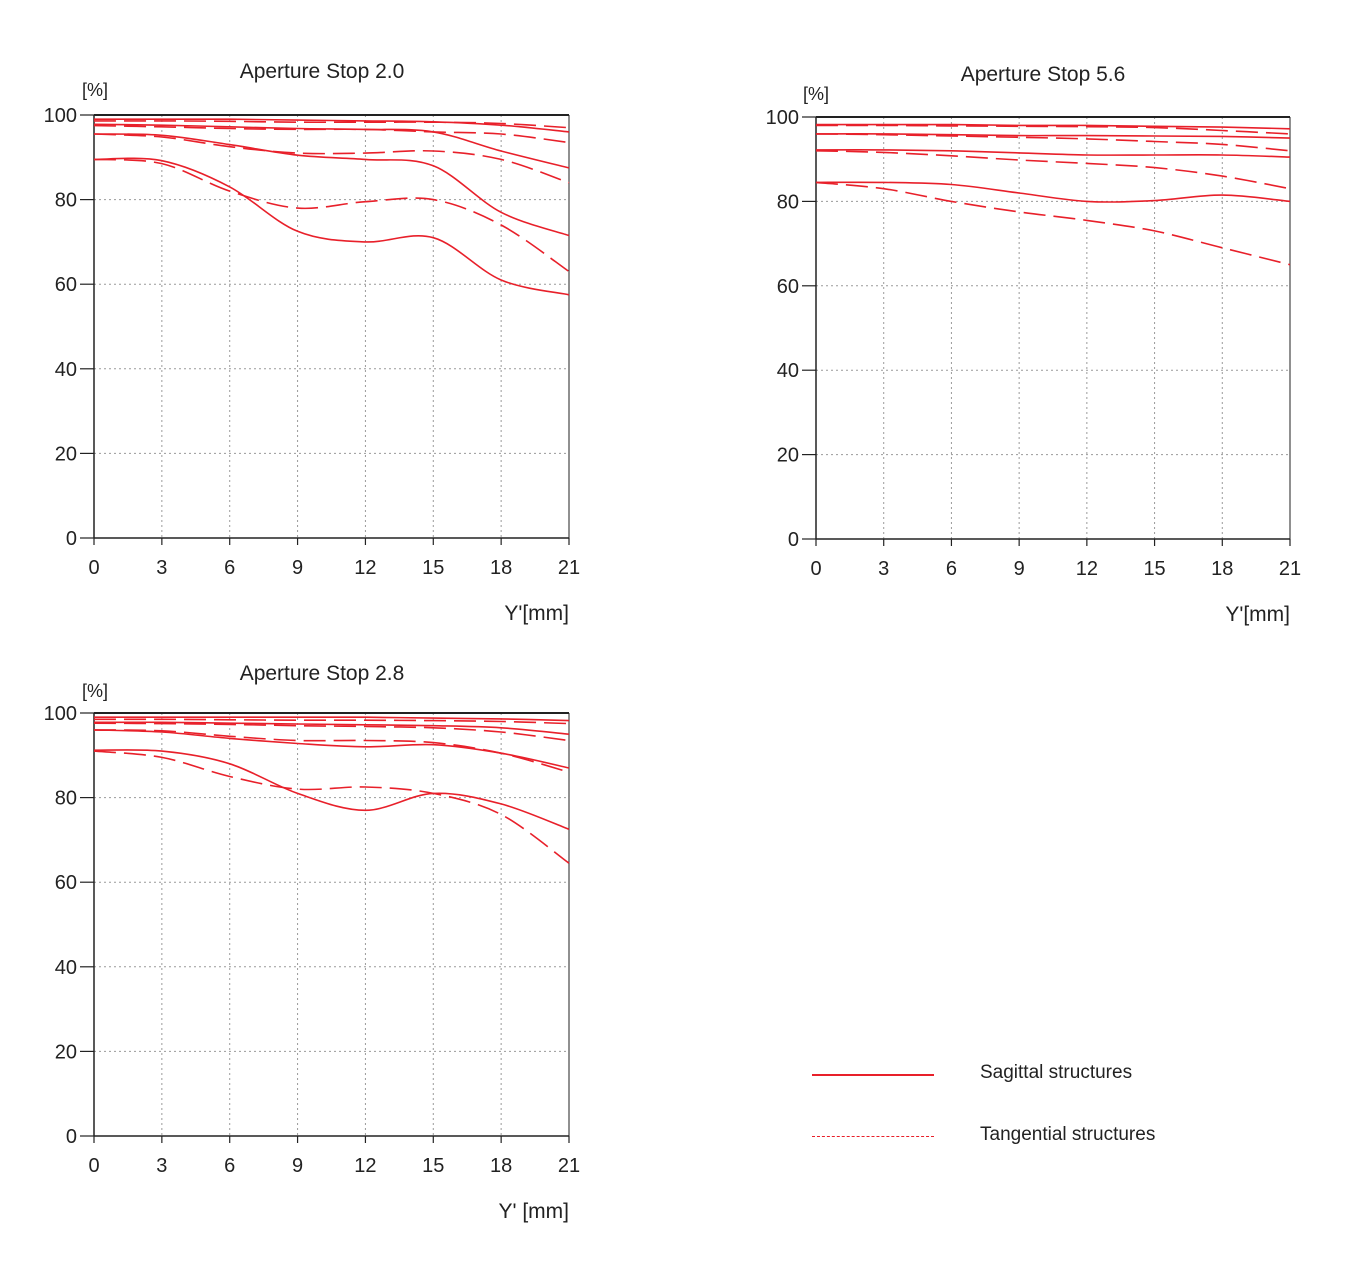  What do you see at coordinates (1043, 74) in the screenshot?
I see `chart-title: Aperture Stop 5.6` at bounding box center [1043, 74].